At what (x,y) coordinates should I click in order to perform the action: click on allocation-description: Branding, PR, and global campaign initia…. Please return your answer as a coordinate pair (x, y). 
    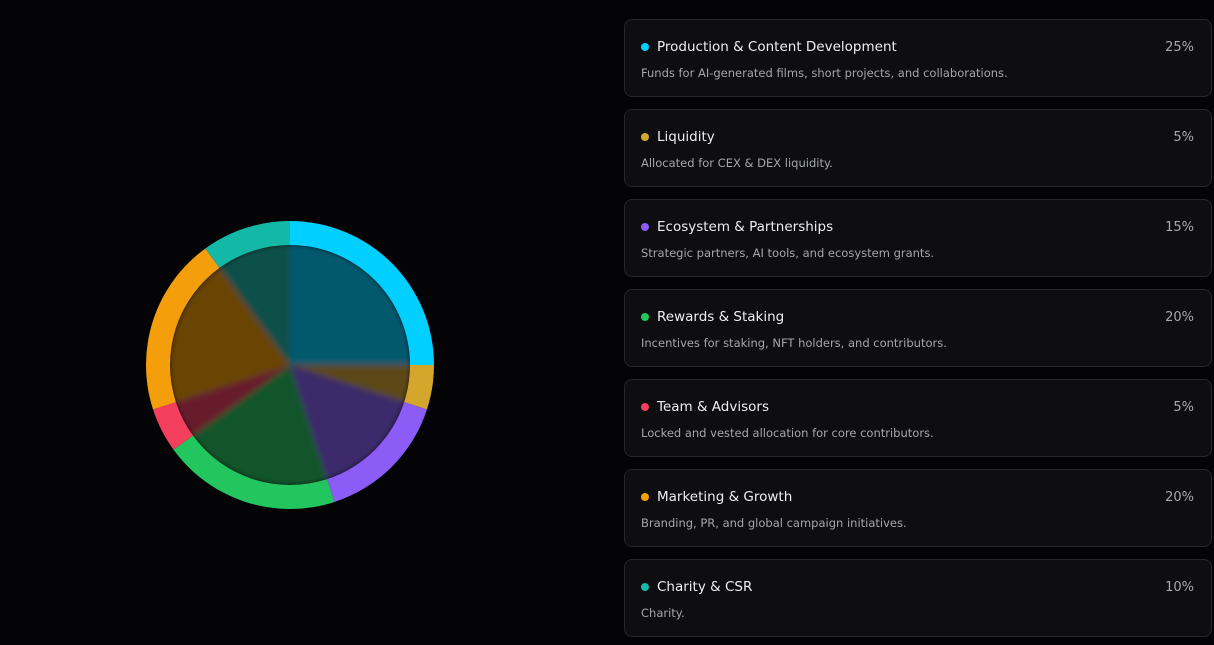
    Looking at the image, I should click on (774, 523).